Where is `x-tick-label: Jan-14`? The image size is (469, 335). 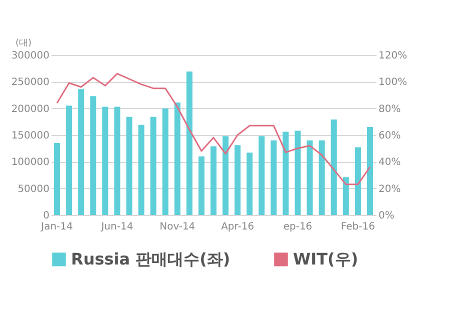 x-tick-label: Jan-14 is located at coordinates (56, 227).